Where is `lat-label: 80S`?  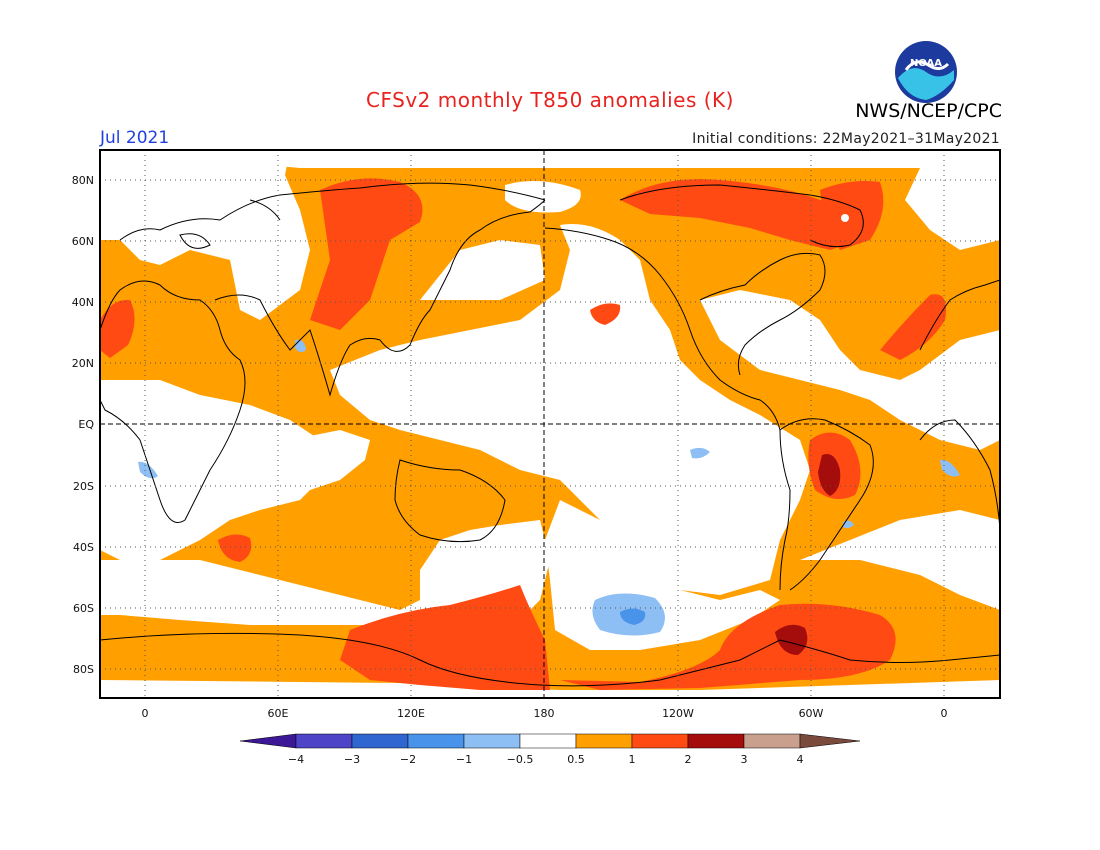 lat-label: 80S is located at coordinates (83, 669).